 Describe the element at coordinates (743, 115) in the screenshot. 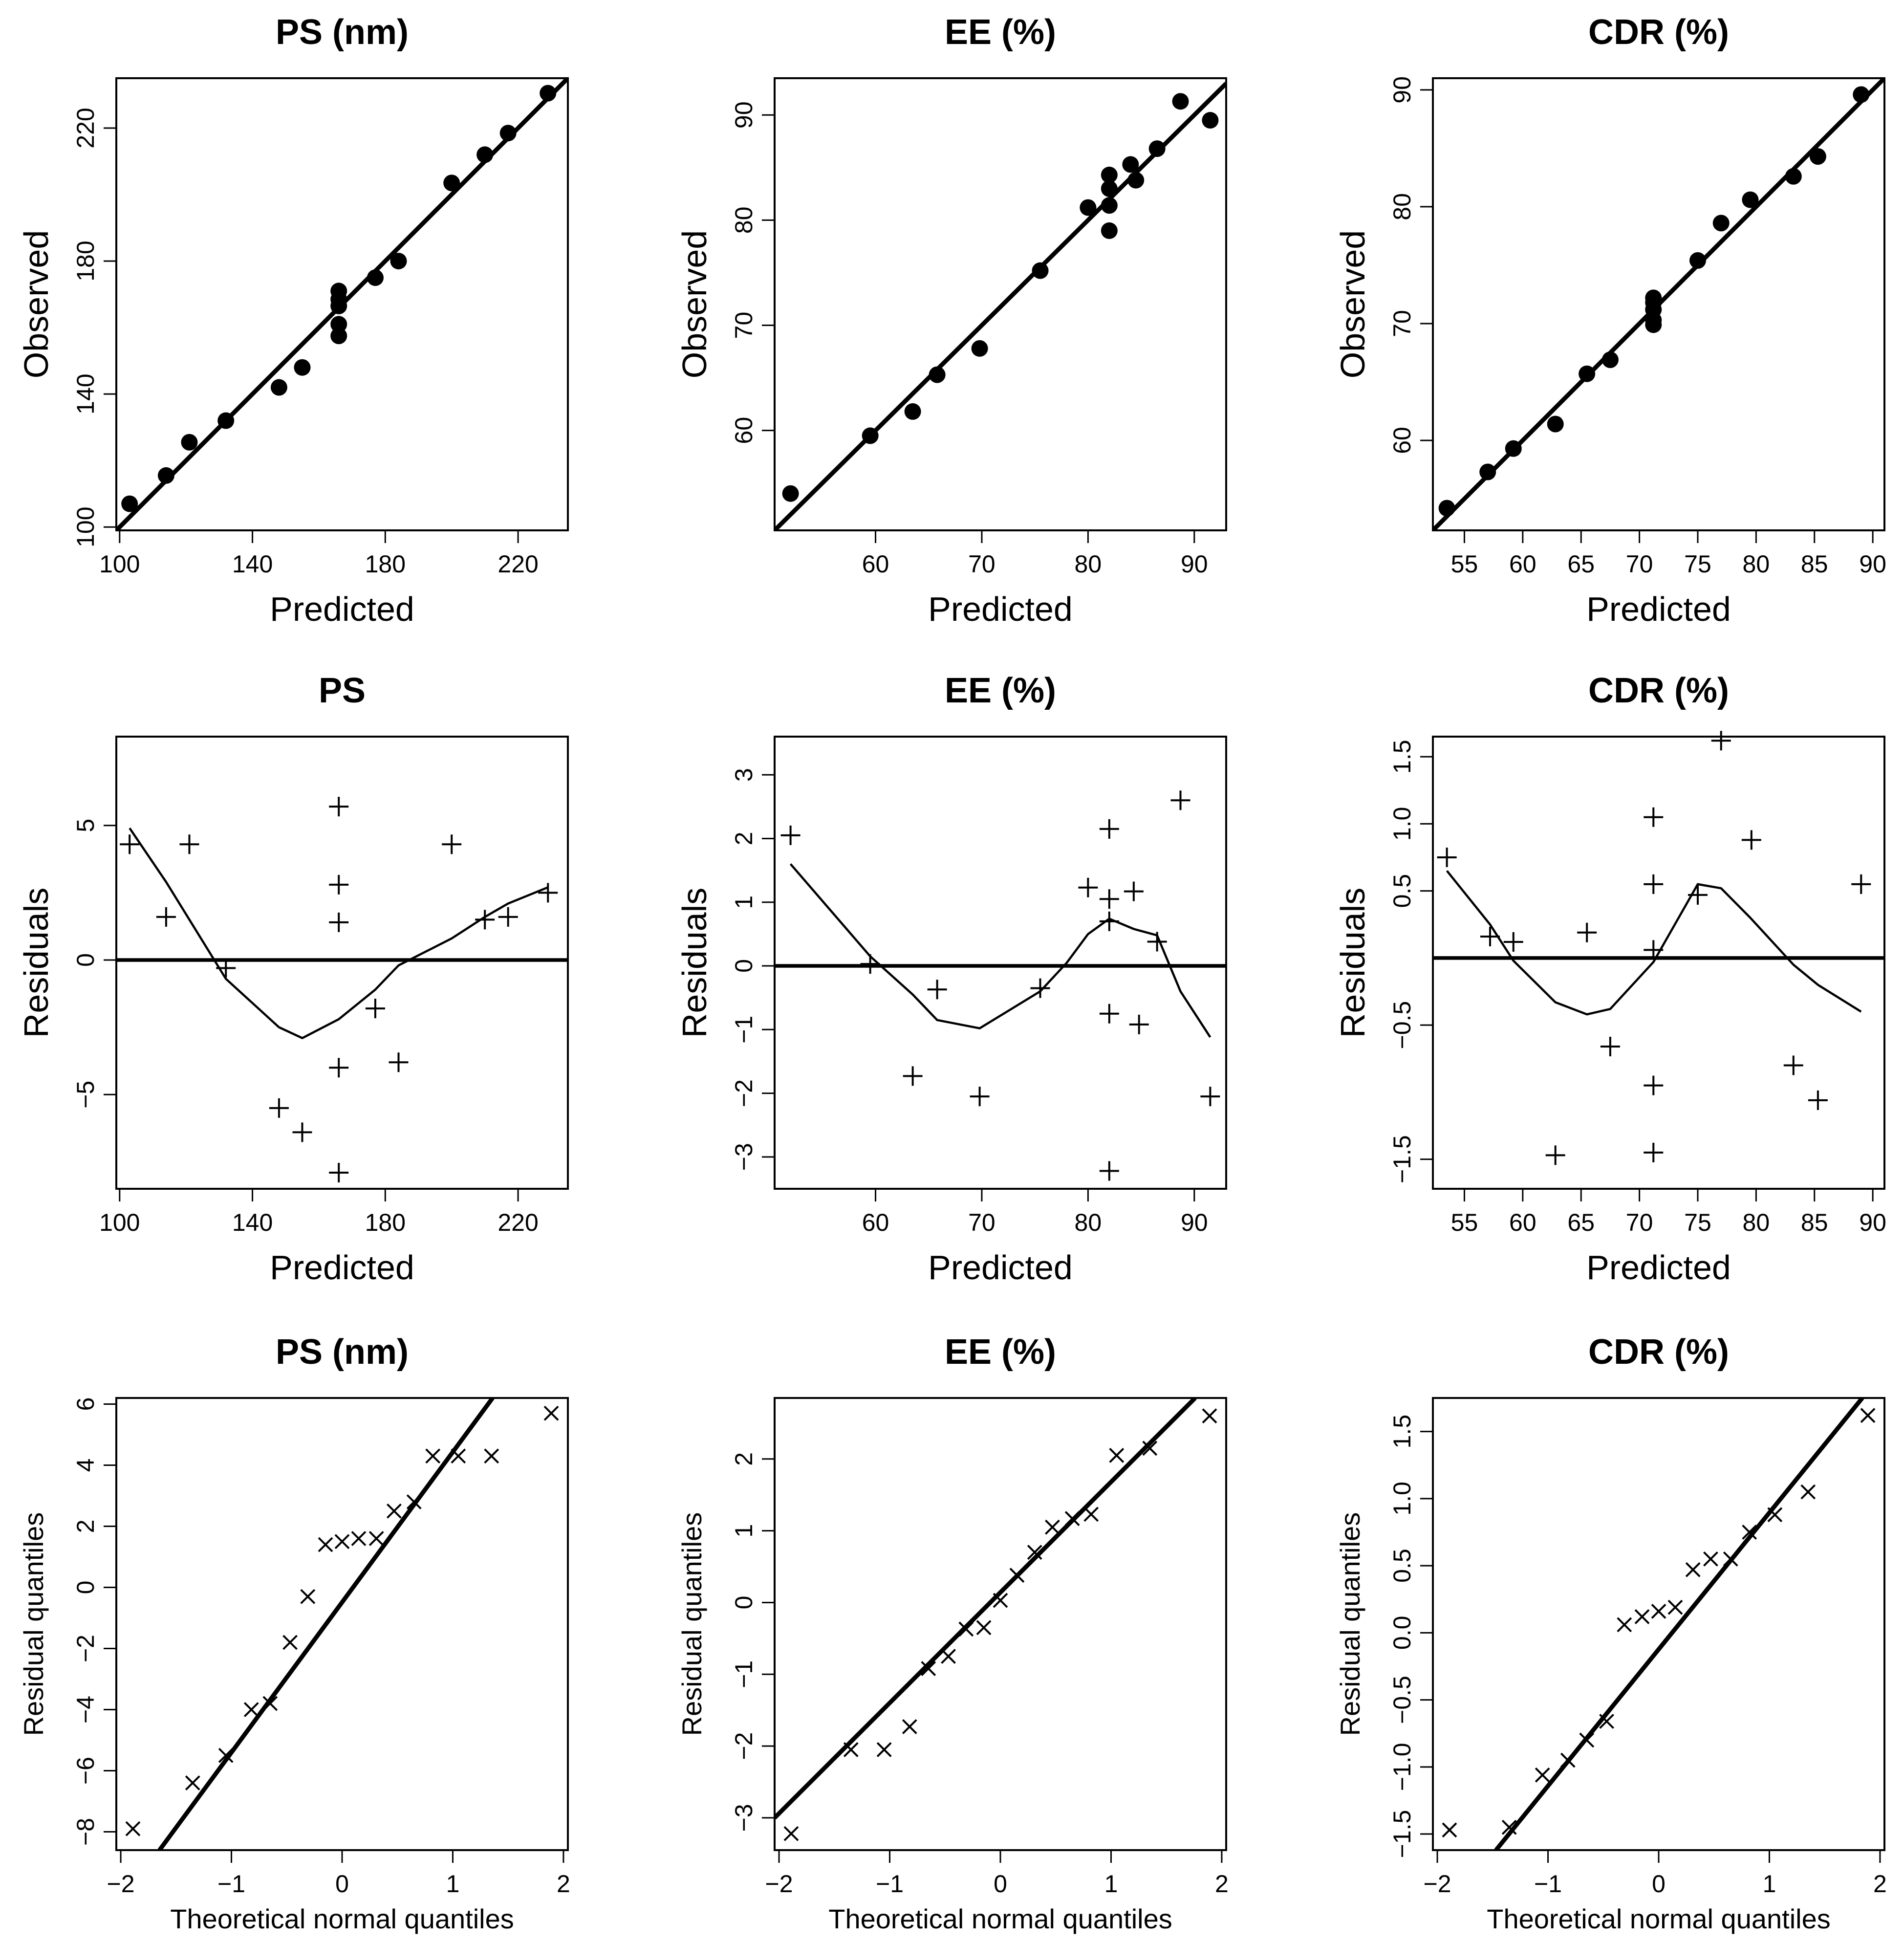

I see `y-tick-label: 90` at that location.